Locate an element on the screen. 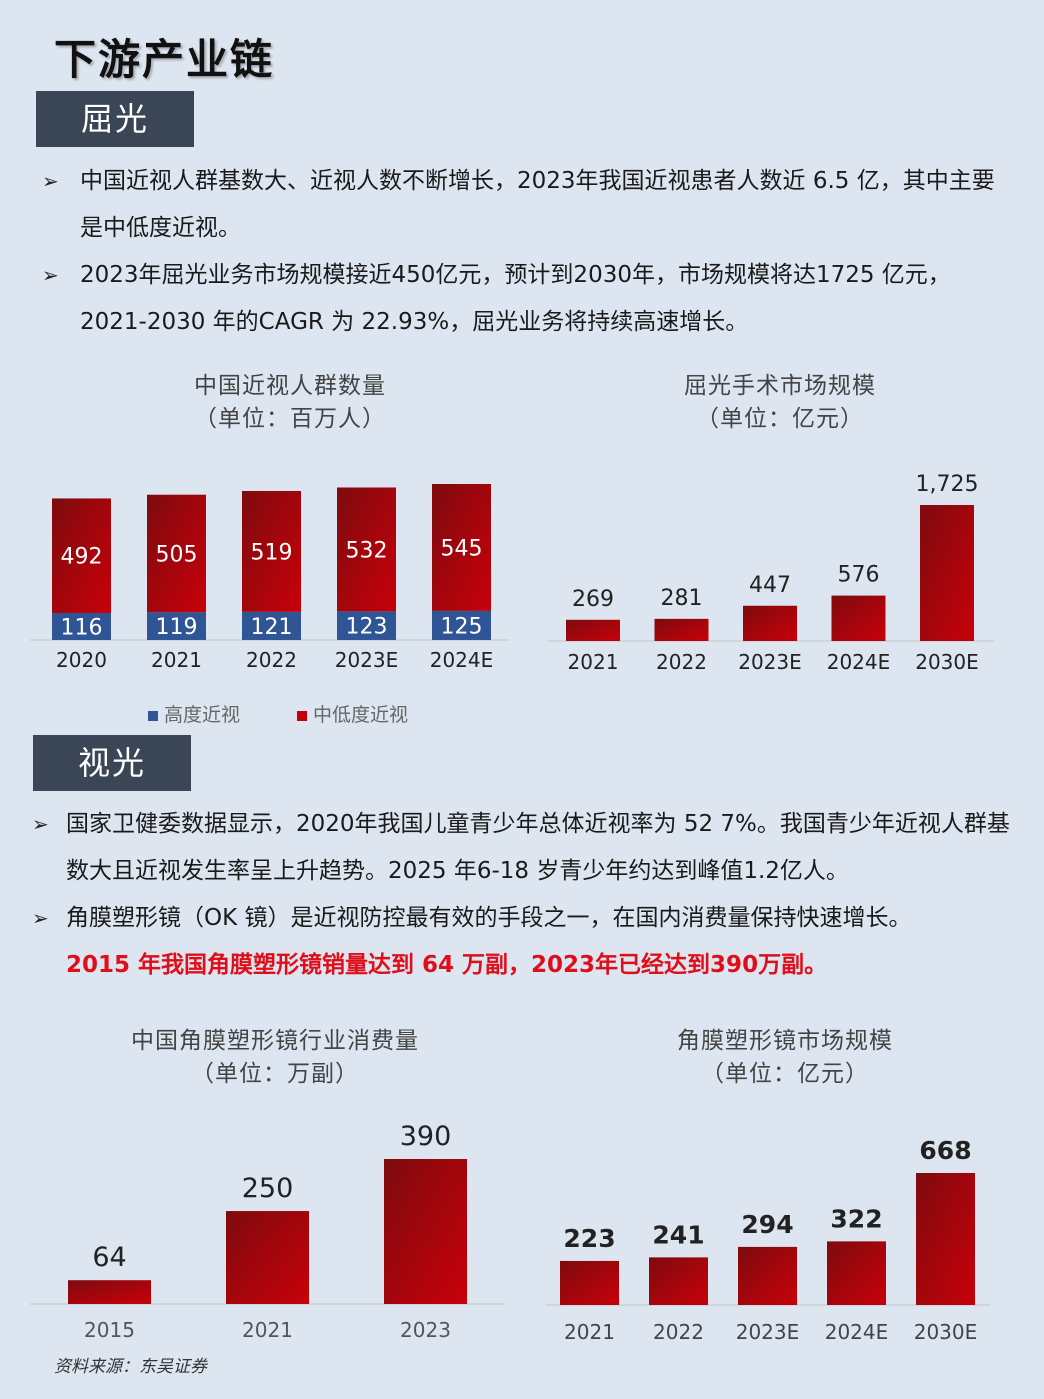 The height and width of the screenshot is (1399, 1044). chart2-title-block: 屈光手术市场规模 （单位：亿元） is located at coordinates (780, 403).